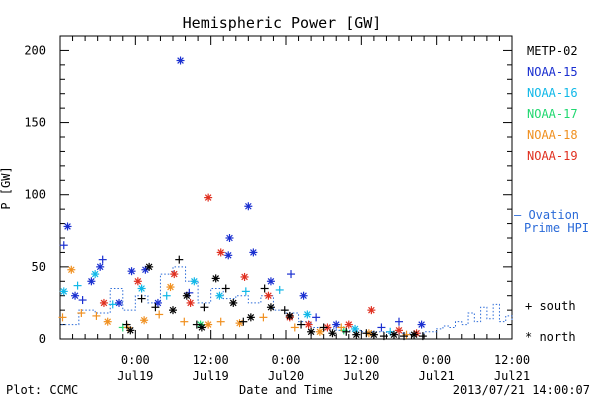 This screenshot has height=400, width=600. What do you see at coordinates (35, 50) in the screenshot?
I see `y-tick-label: 200` at bounding box center [35, 50].